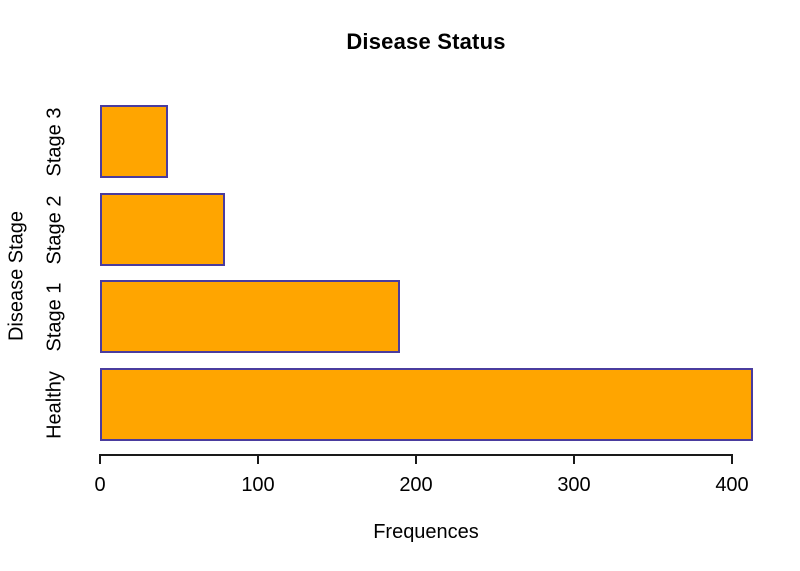 The image size is (800, 571). Describe the element at coordinates (54, 316) in the screenshot. I see `category-label-stage-1: Stage 1` at that location.